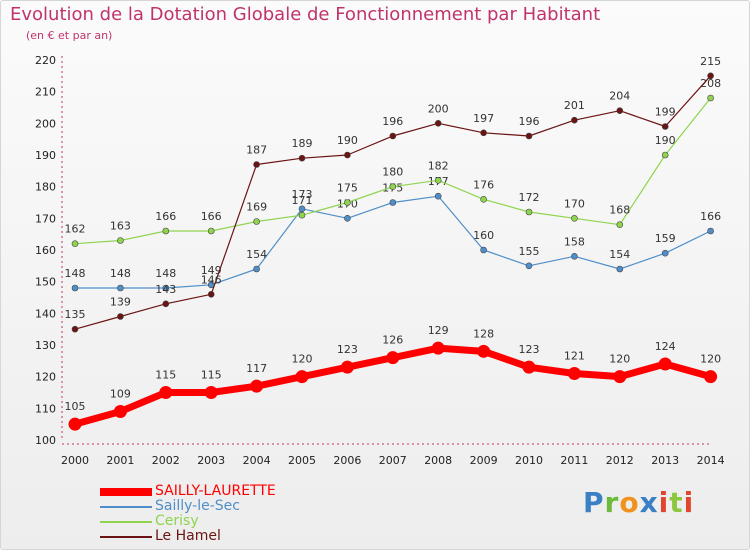 This screenshot has width=750, height=550. Describe the element at coordinates (211, 270) in the screenshot. I see `data-label: 149` at that location.